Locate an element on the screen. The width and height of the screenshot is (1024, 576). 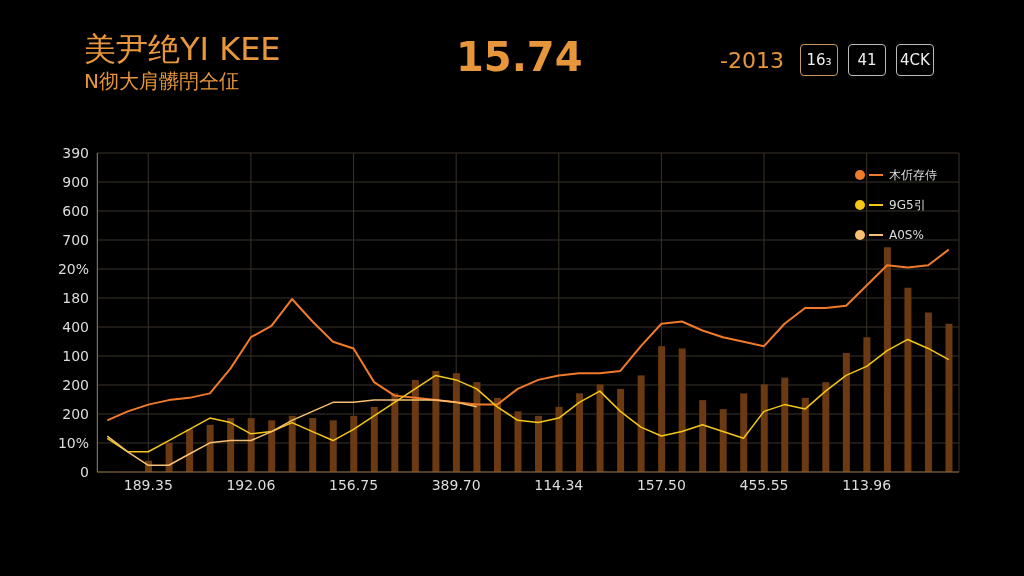
legend-label: 木伒存侍 is located at coordinates (913, 175).